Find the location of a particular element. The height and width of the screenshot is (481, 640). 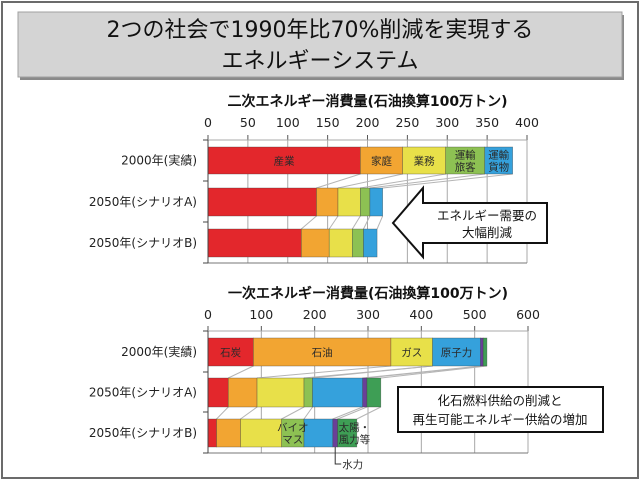

demand-reduction-arrow: エネルギー需要の 大幅削減 is located at coordinates (469, 222).